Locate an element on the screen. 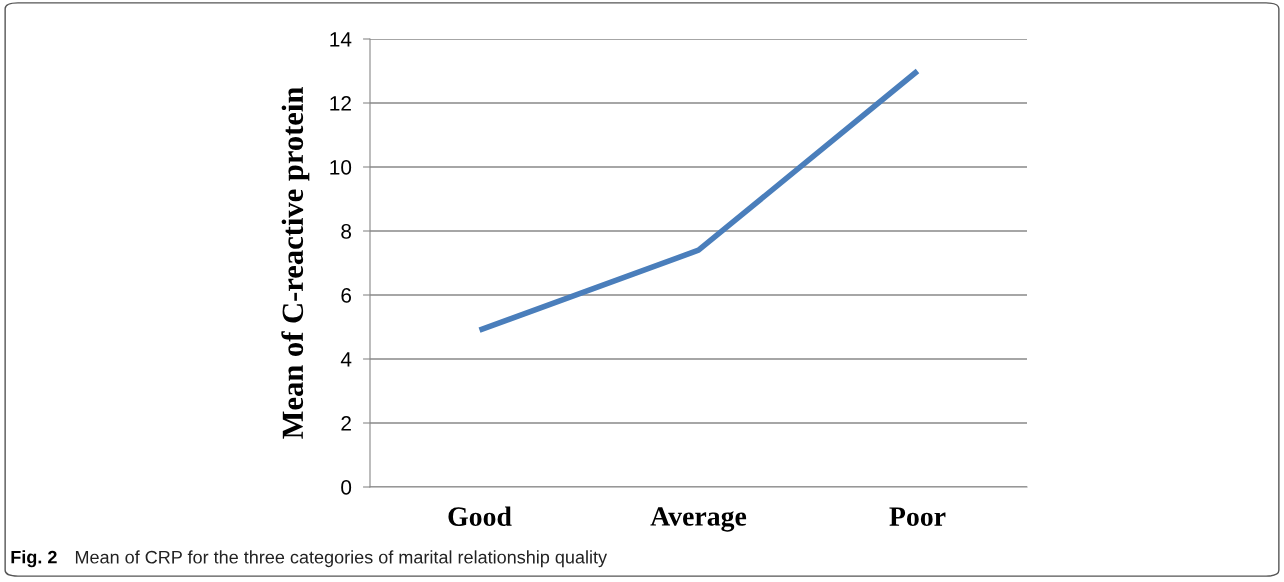 This screenshot has height=582, width=1284. y-tick-label: 0 is located at coordinates (346, 487).